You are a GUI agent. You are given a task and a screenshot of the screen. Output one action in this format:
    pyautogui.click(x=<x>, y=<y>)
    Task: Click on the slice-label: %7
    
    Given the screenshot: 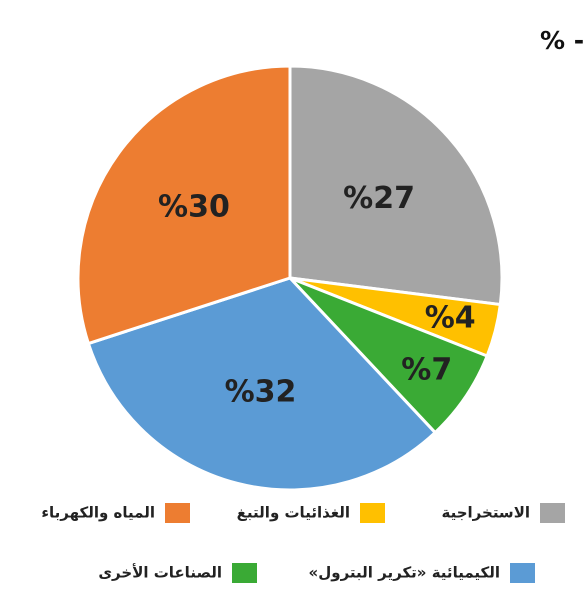 What is the action you would take?
    pyautogui.click(x=426, y=369)
    